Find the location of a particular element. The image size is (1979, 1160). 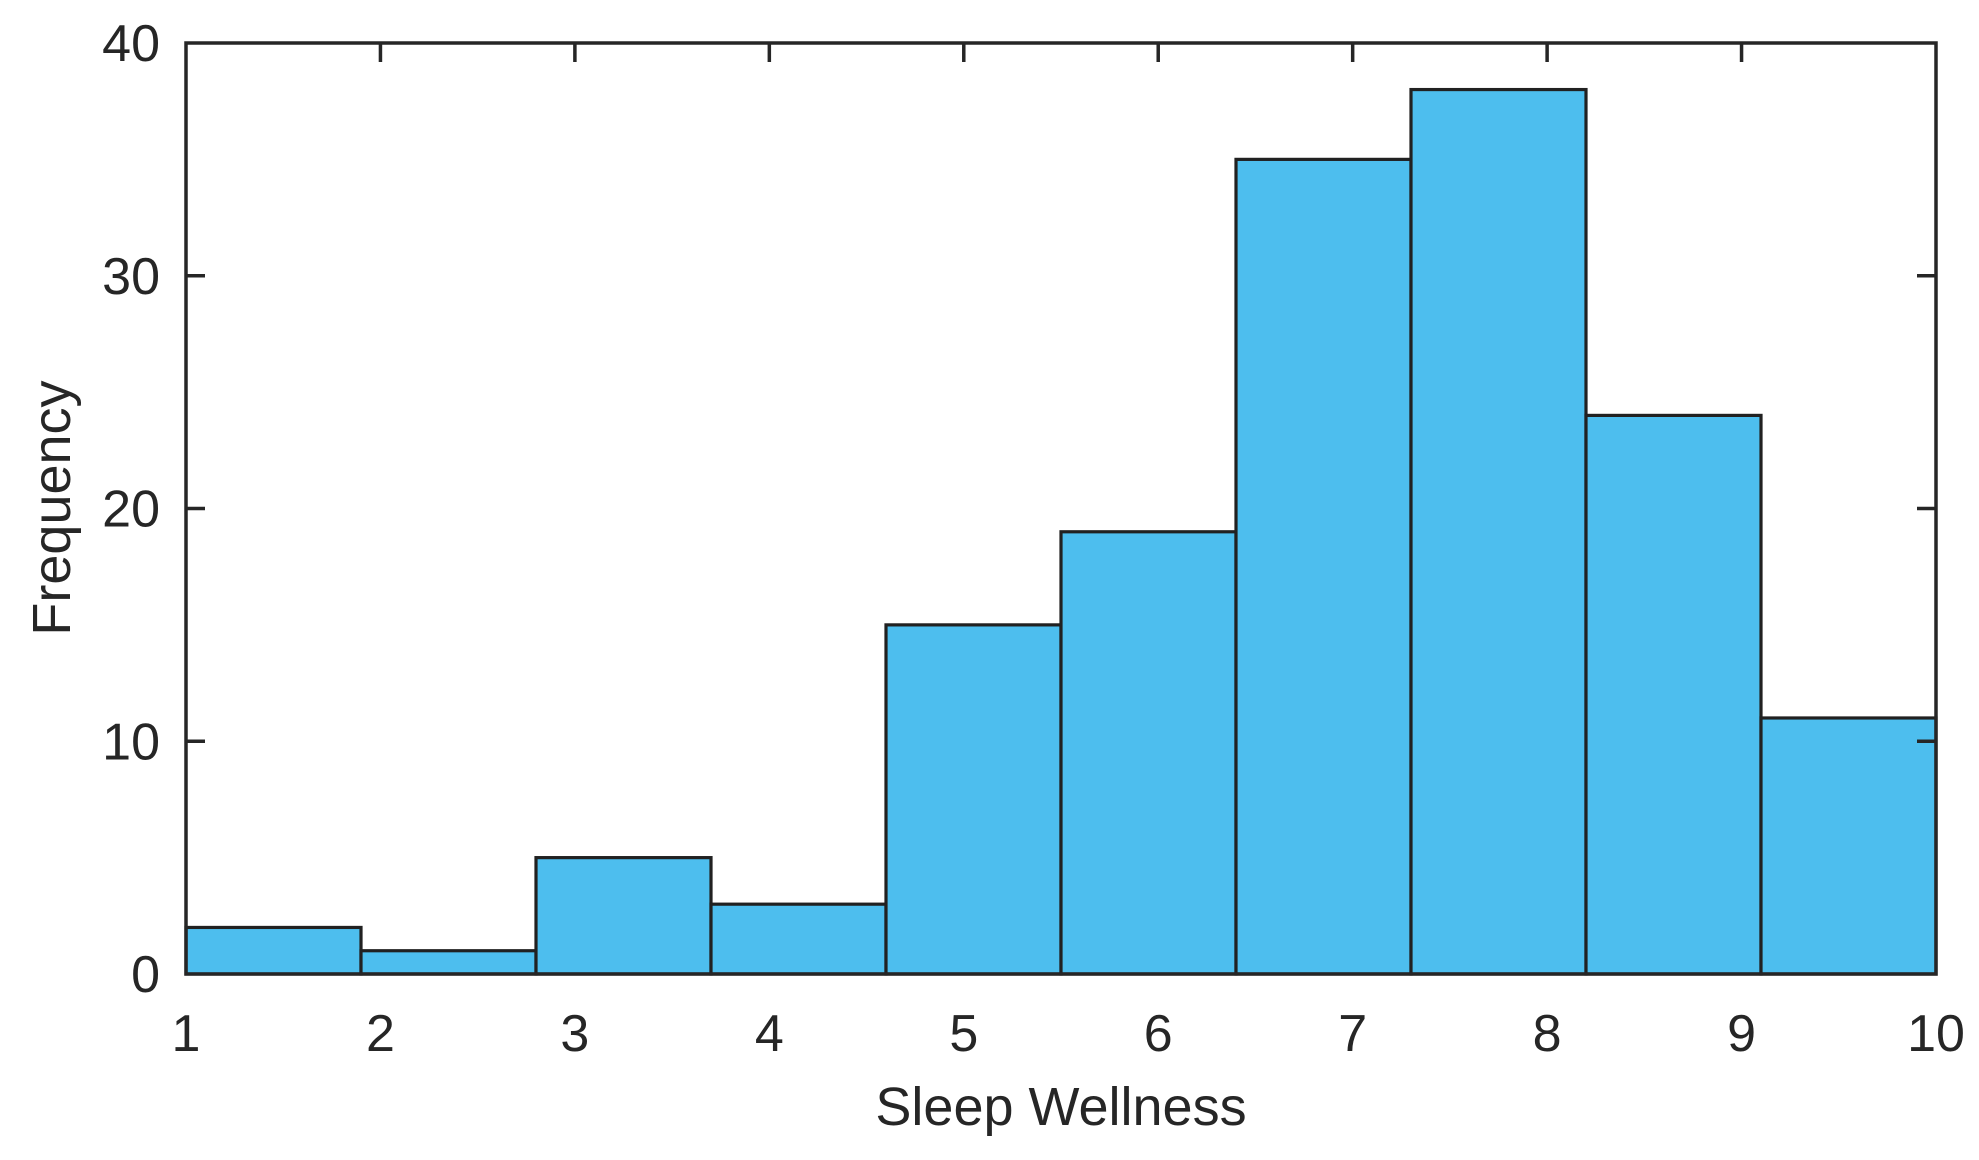

x-tick-label: 9 is located at coordinates (1741, 1034).